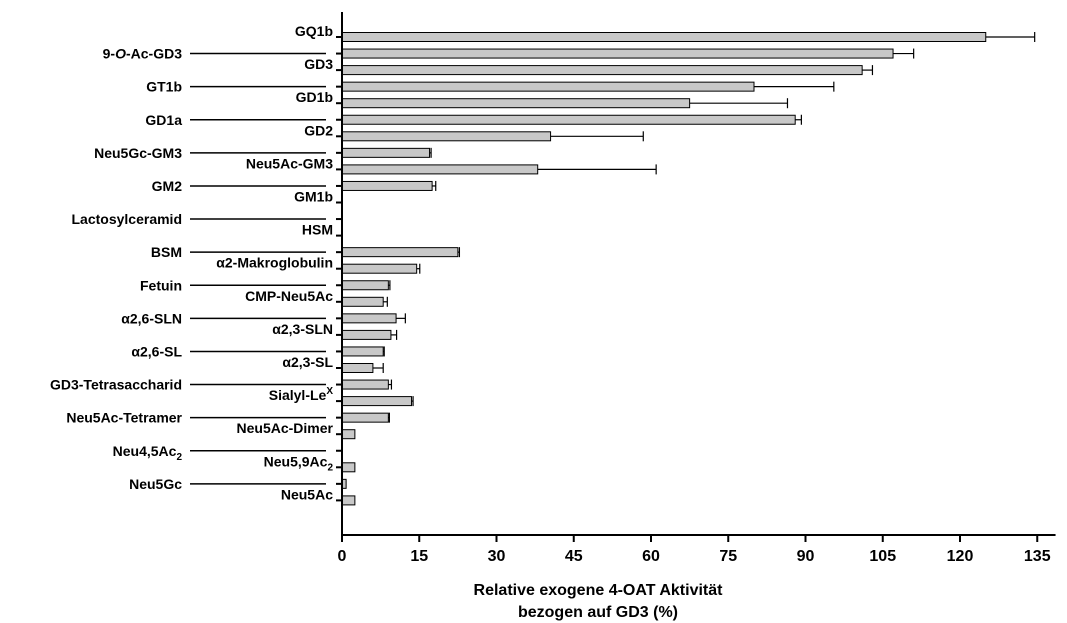 The width and height of the screenshot is (1067, 623). What do you see at coordinates (497, 556) in the screenshot?
I see `x-tick-label: 30` at bounding box center [497, 556].